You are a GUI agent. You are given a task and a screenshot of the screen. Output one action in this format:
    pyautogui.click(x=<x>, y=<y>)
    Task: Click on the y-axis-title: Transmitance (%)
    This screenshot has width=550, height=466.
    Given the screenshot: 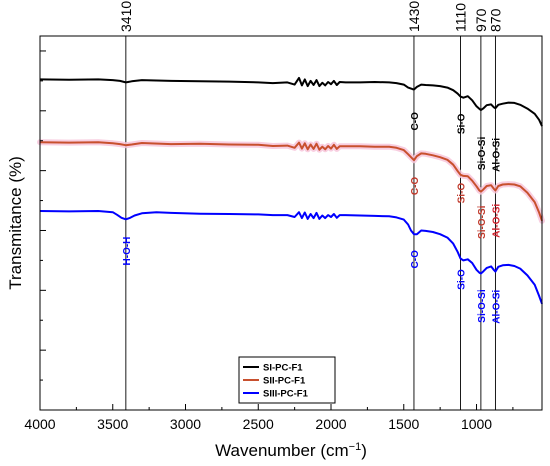 What is the action you would take?
    pyautogui.click(x=15, y=223)
    